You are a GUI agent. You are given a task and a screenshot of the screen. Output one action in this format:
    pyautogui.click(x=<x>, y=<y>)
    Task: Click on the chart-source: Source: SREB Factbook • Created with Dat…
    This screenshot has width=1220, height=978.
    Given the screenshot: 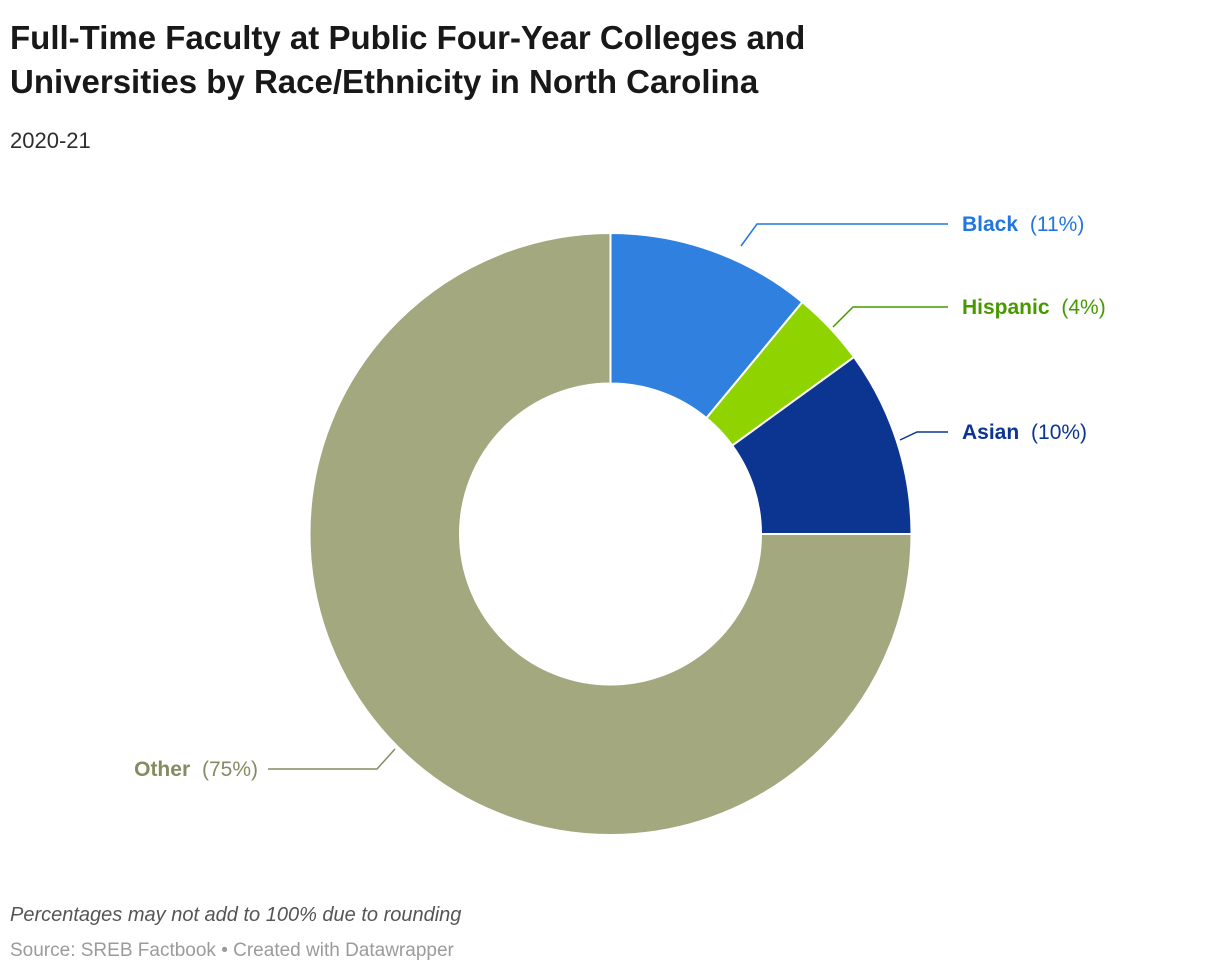 What is the action you would take?
    pyautogui.click(x=232, y=950)
    